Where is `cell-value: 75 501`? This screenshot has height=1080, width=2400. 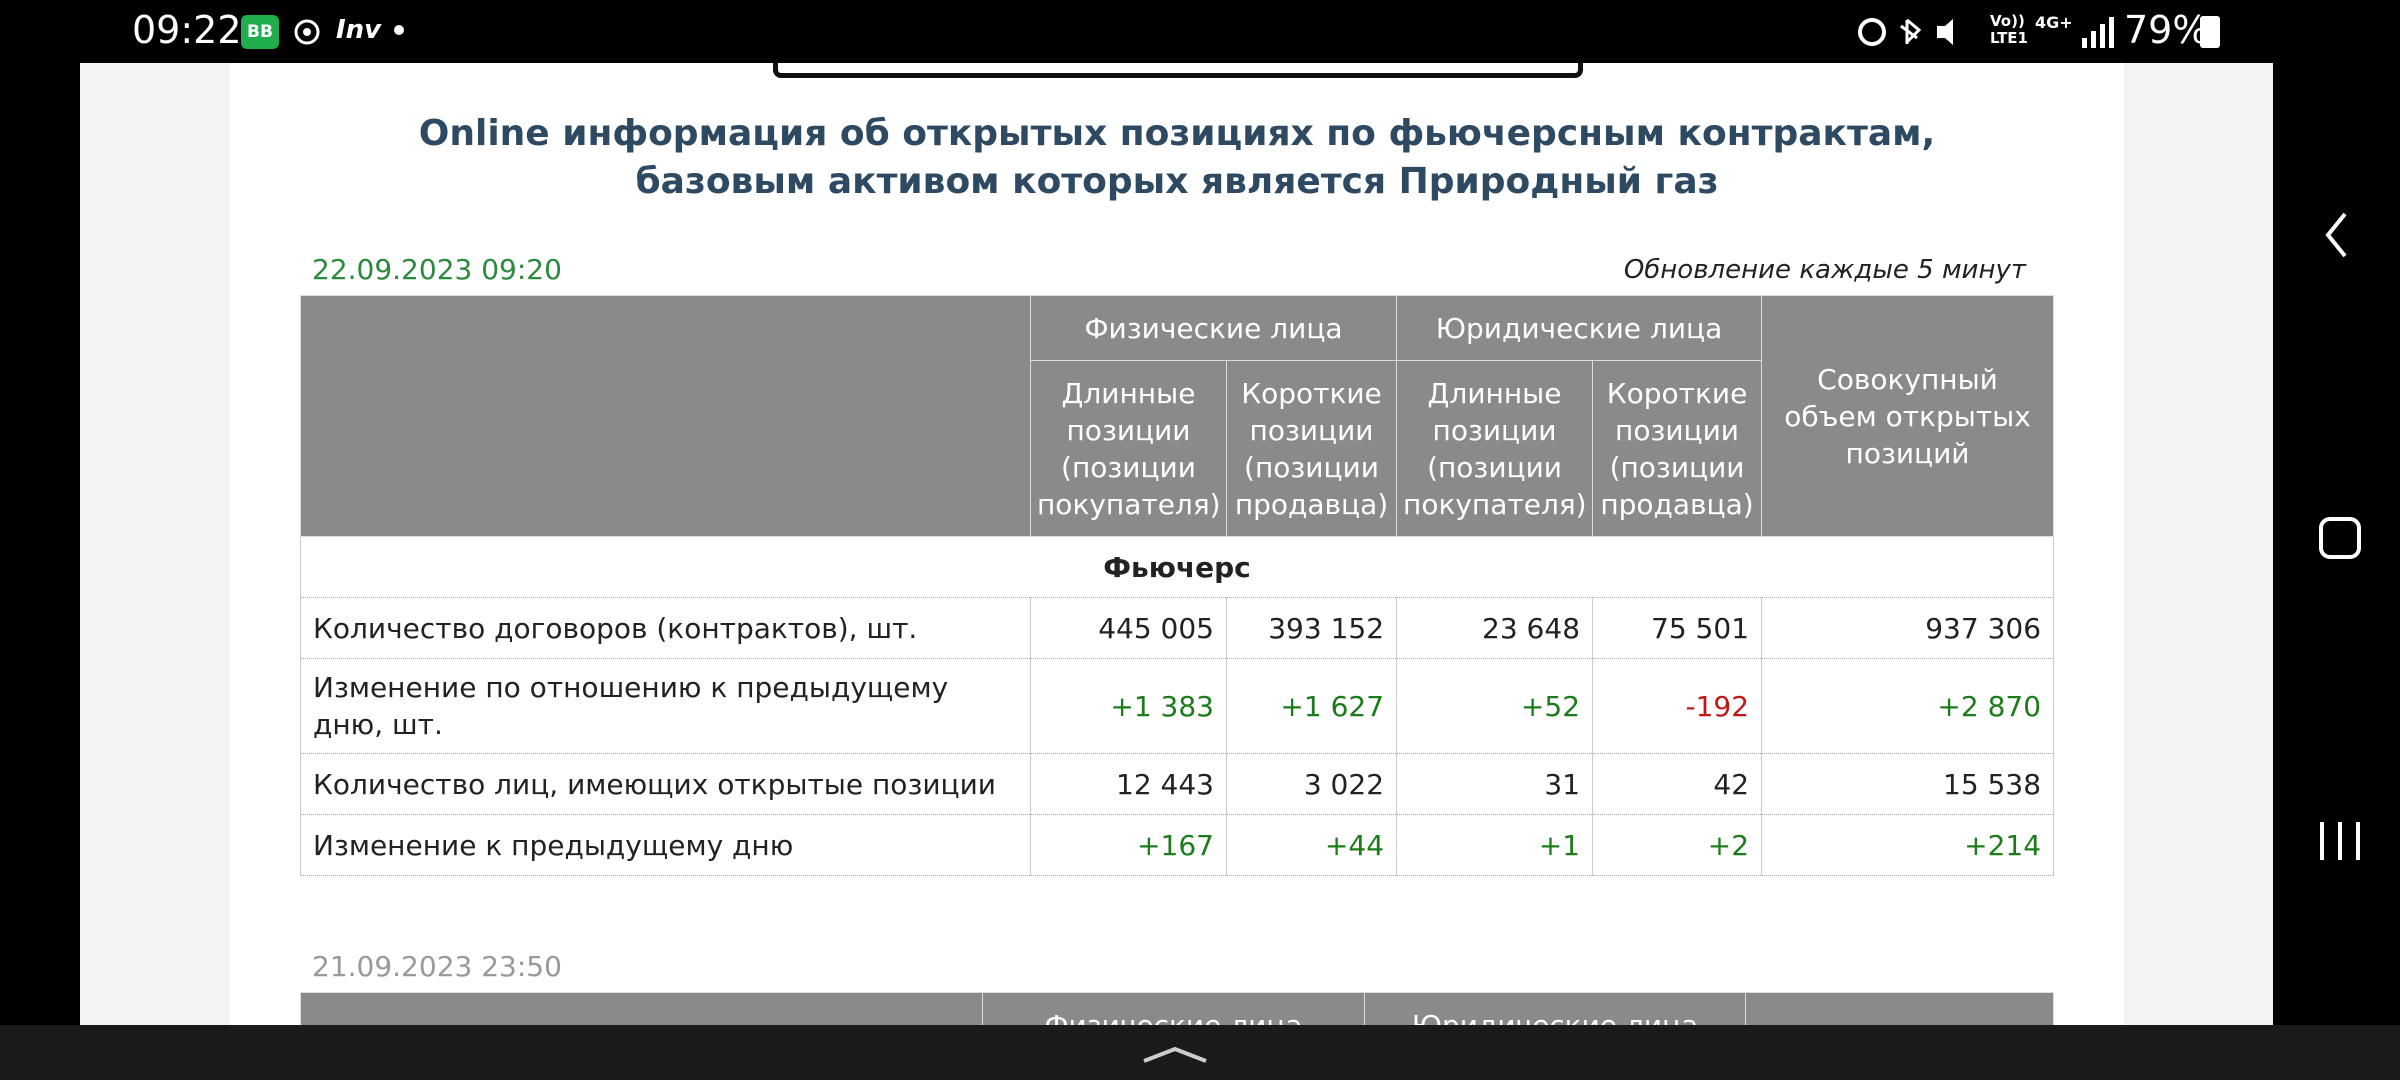
cell-value: 75 501 is located at coordinates (1677, 628).